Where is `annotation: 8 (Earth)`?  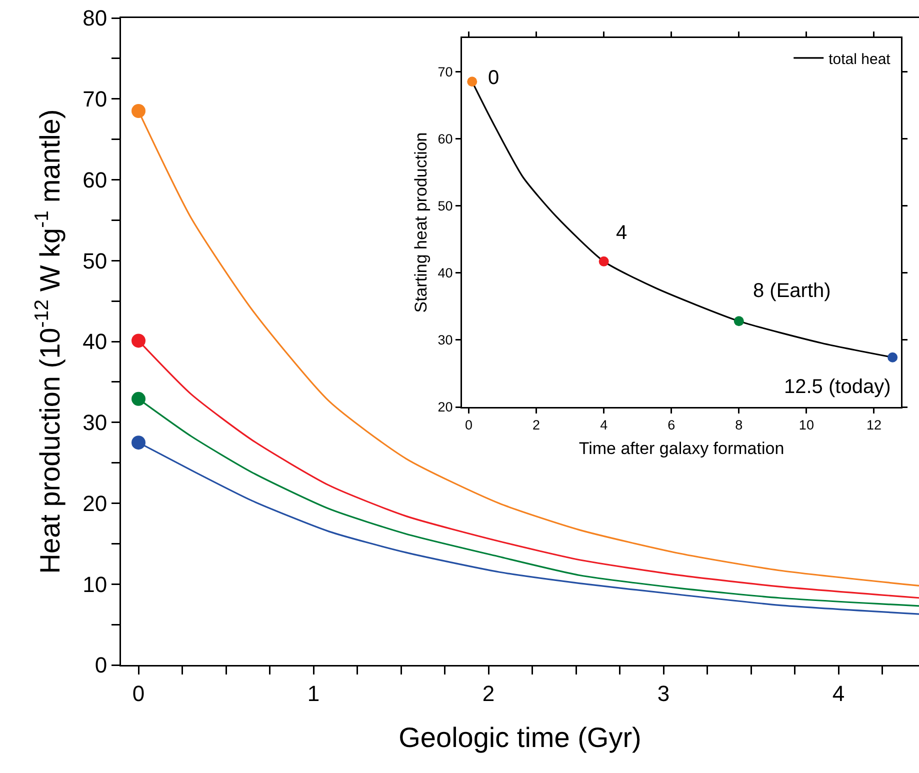
annotation: 8 (Earth) is located at coordinates (792, 291).